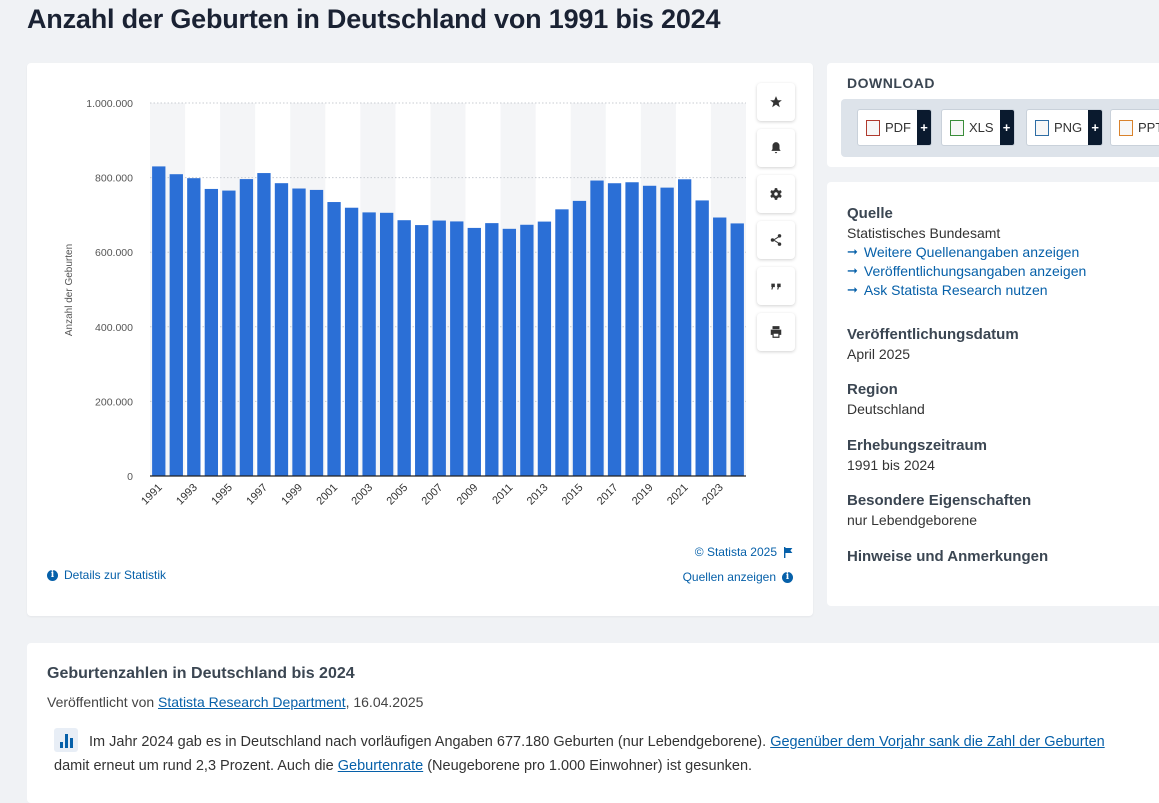  What do you see at coordinates (924, 233) in the screenshot?
I see `source-value: Statistisches Bundesamt` at bounding box center [924, 233].